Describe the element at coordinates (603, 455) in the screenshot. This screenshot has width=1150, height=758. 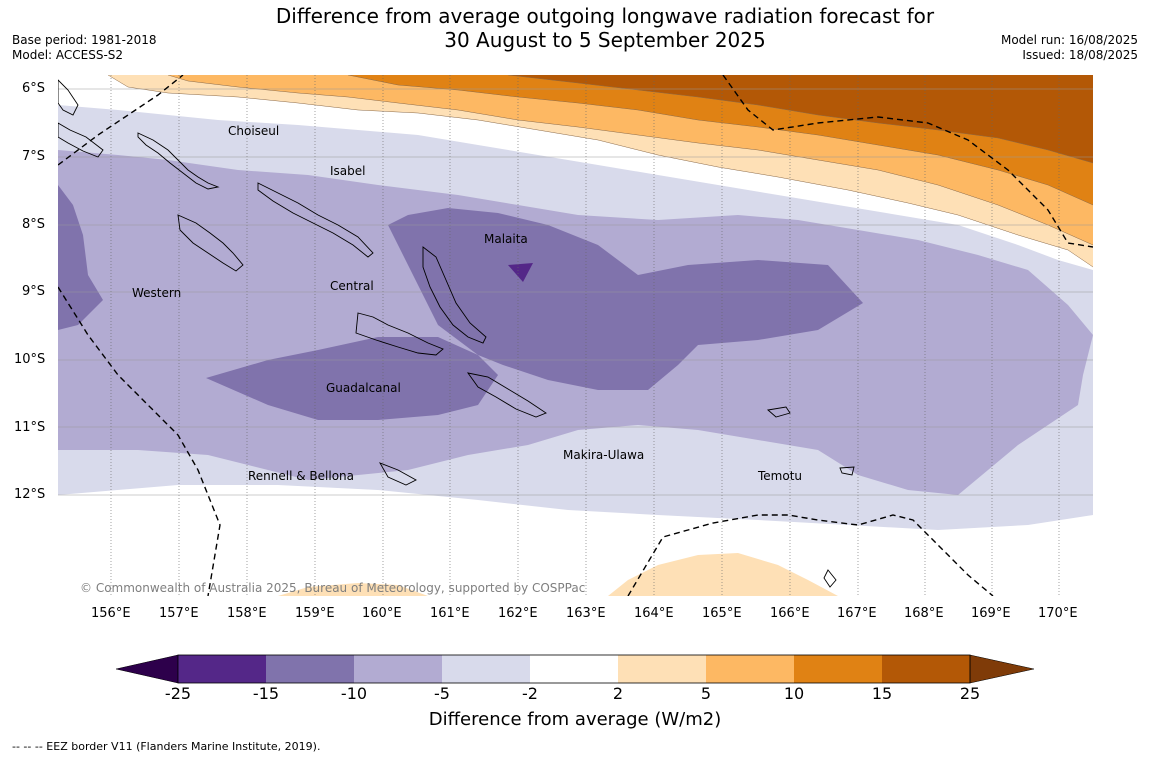
I see `region-label-makira-ulawa: Makira-Ulawa` at that location.